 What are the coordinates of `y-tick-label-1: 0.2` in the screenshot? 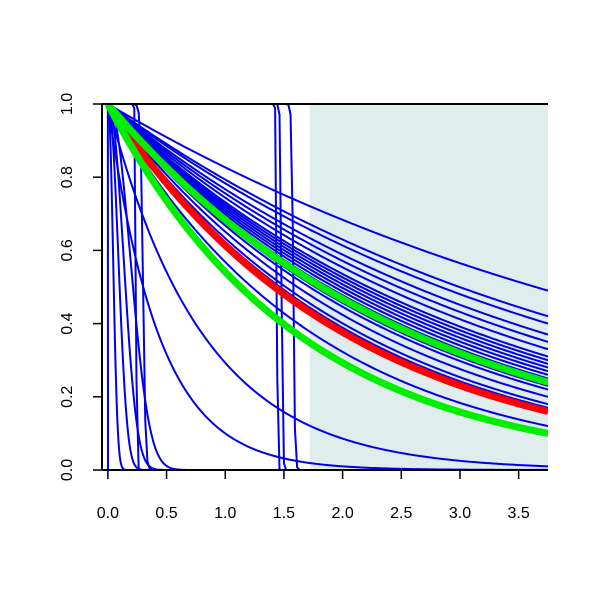 It's located at (67, 397).